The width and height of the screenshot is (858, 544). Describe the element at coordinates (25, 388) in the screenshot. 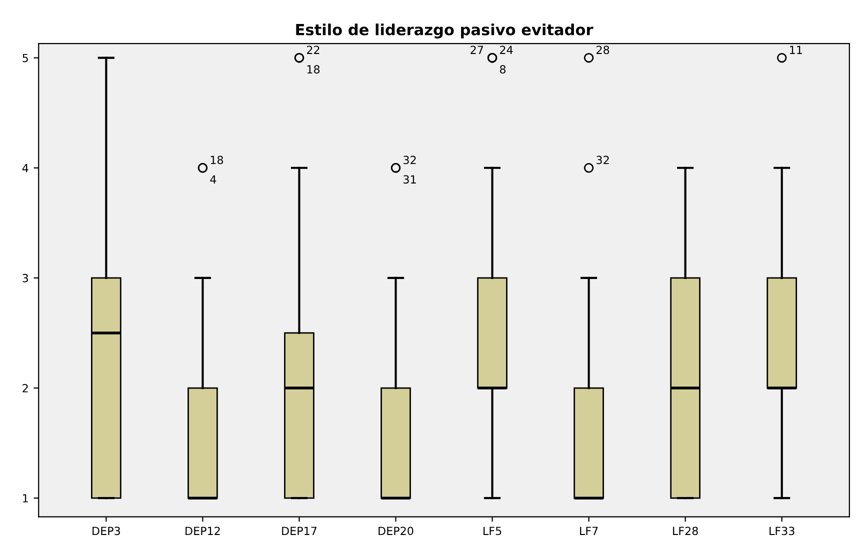

I see `y-tick-label: 2` at that location.